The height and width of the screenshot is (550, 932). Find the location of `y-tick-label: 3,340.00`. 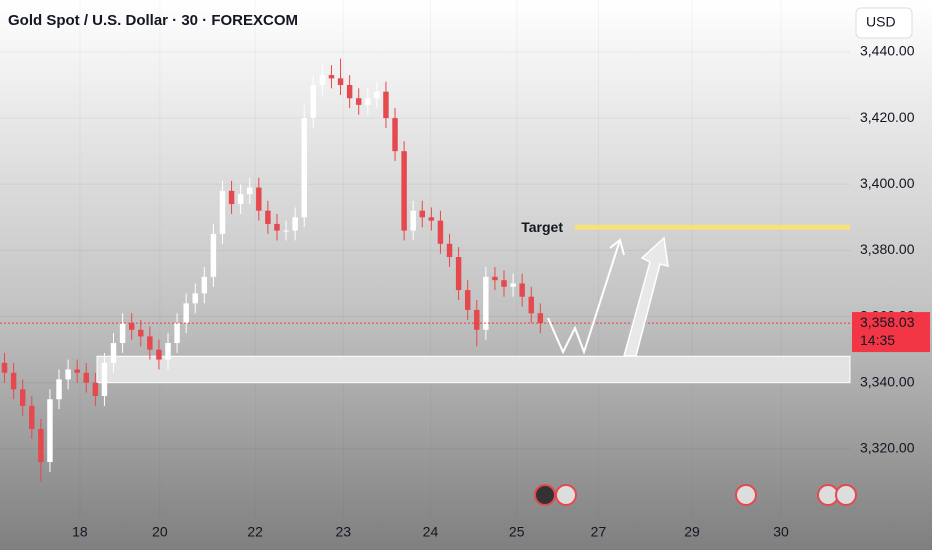

y-tick-label: 3,340.00 is located at coordinates (887, 381).